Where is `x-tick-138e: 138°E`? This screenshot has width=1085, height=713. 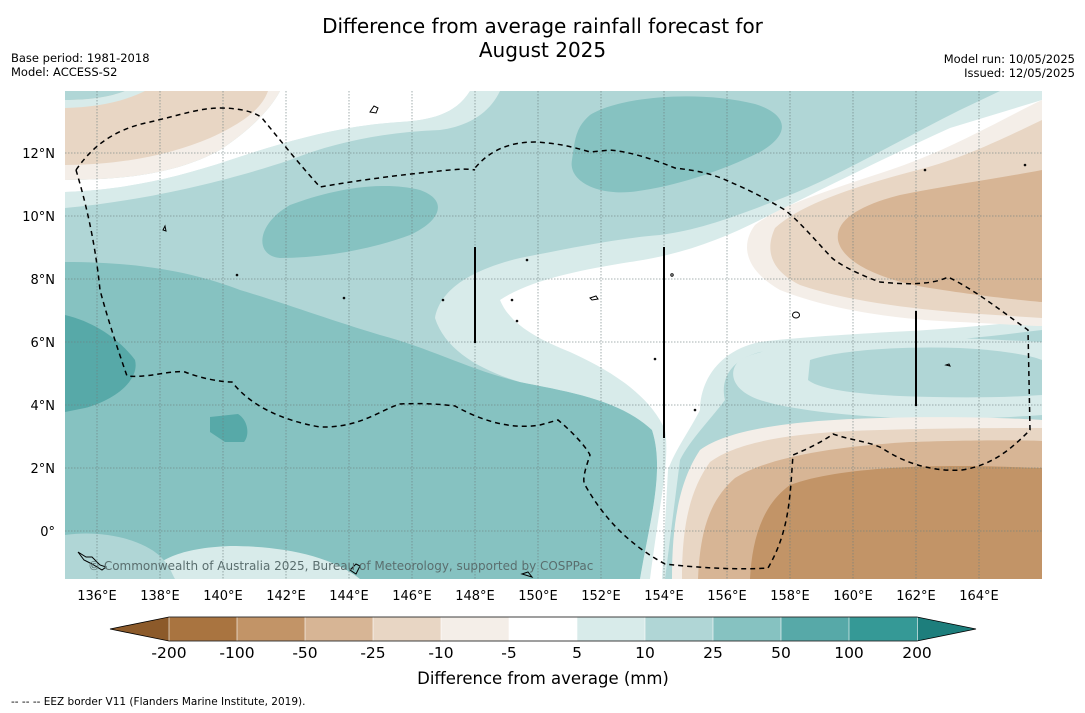 x-tick-138e: 138°E is located at coordinates (160, 596).